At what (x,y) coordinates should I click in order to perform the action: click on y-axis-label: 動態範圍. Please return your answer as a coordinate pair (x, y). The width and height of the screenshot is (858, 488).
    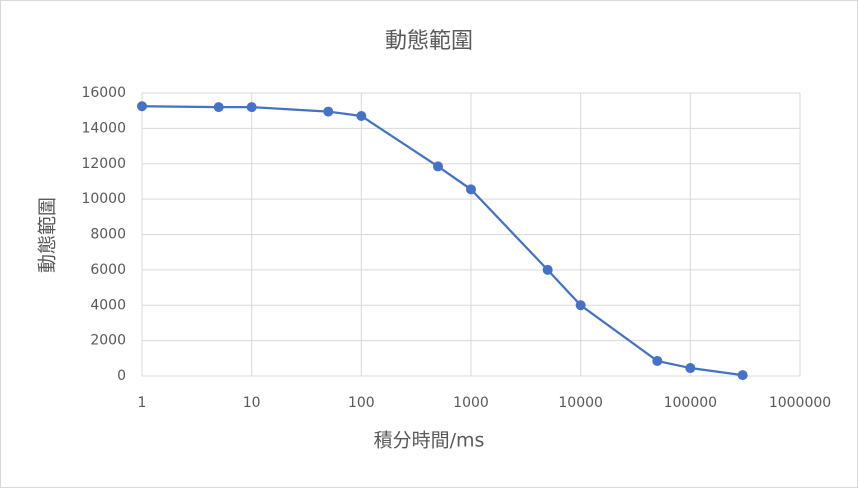
    Looking at the image, I should click on (48, 235).